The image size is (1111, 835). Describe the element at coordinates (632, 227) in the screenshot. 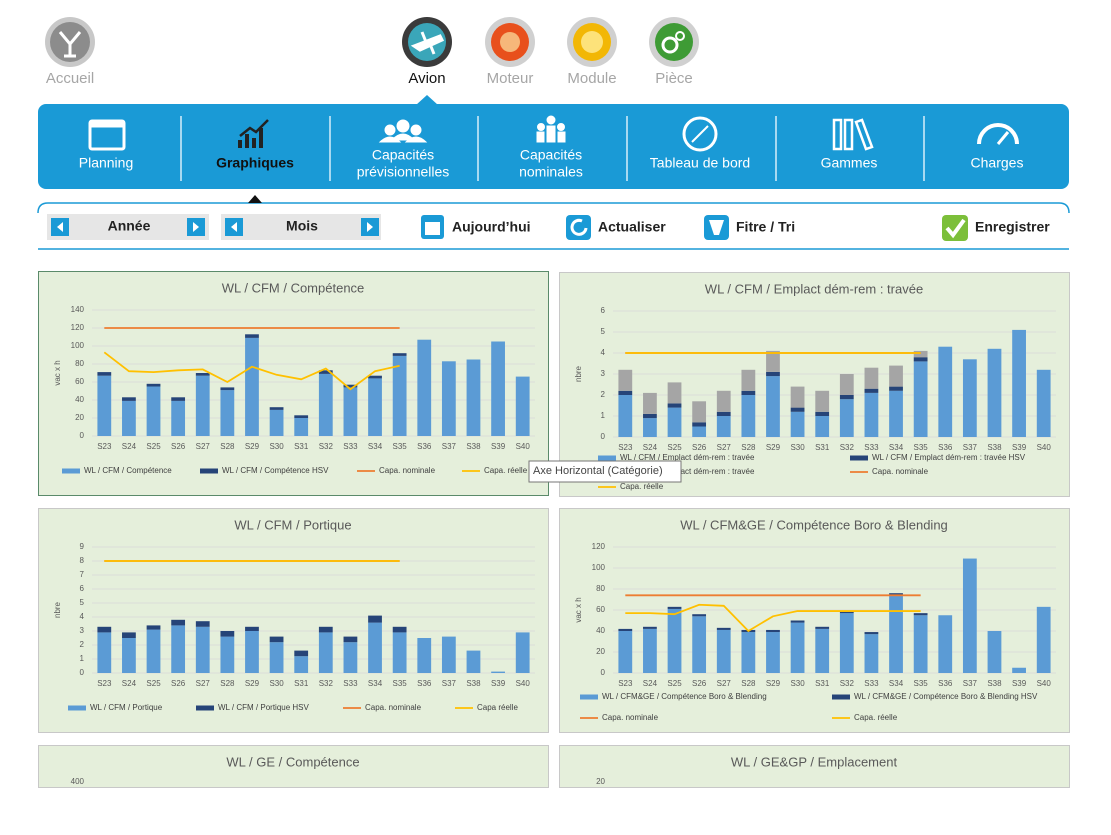

I see `button-label: Actualiser` at that location.